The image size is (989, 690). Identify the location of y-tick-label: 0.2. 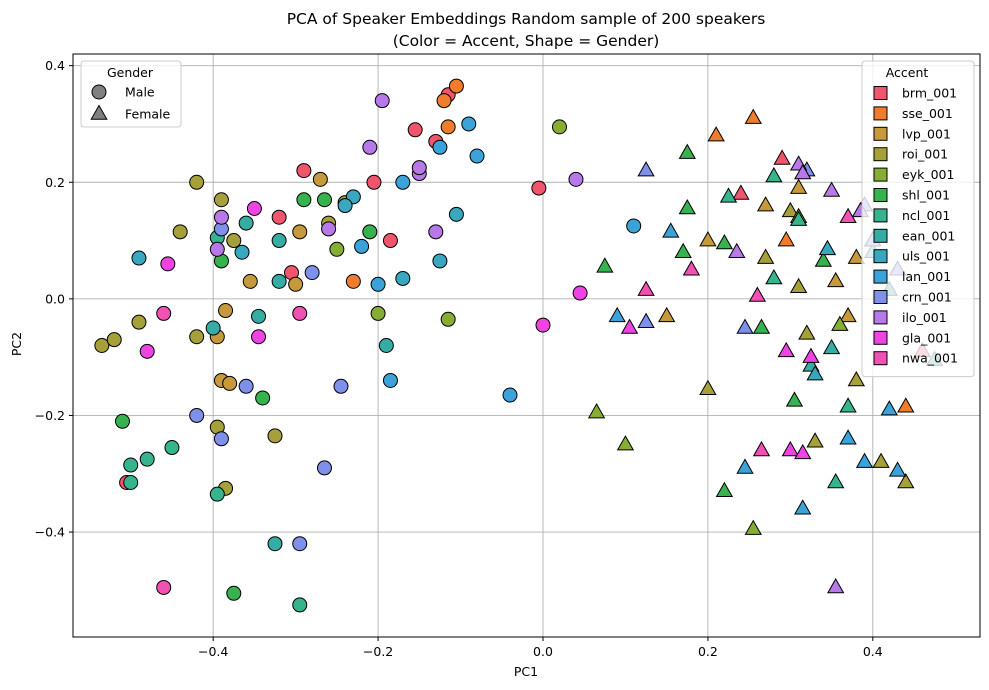
(55, 182).